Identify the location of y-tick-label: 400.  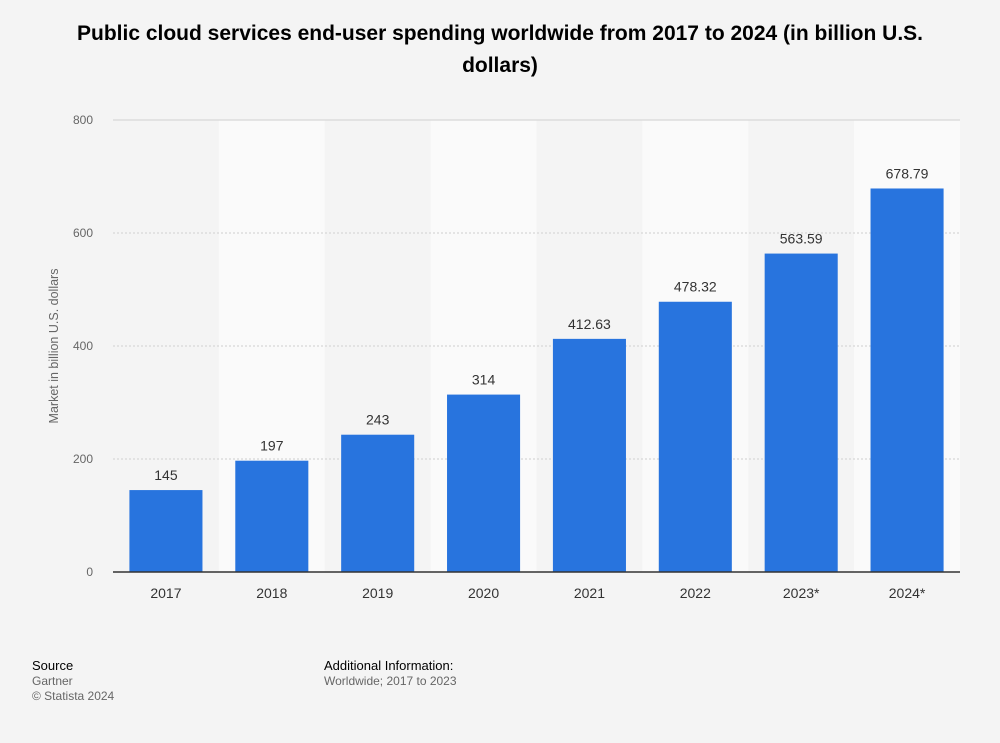
(83, 346).